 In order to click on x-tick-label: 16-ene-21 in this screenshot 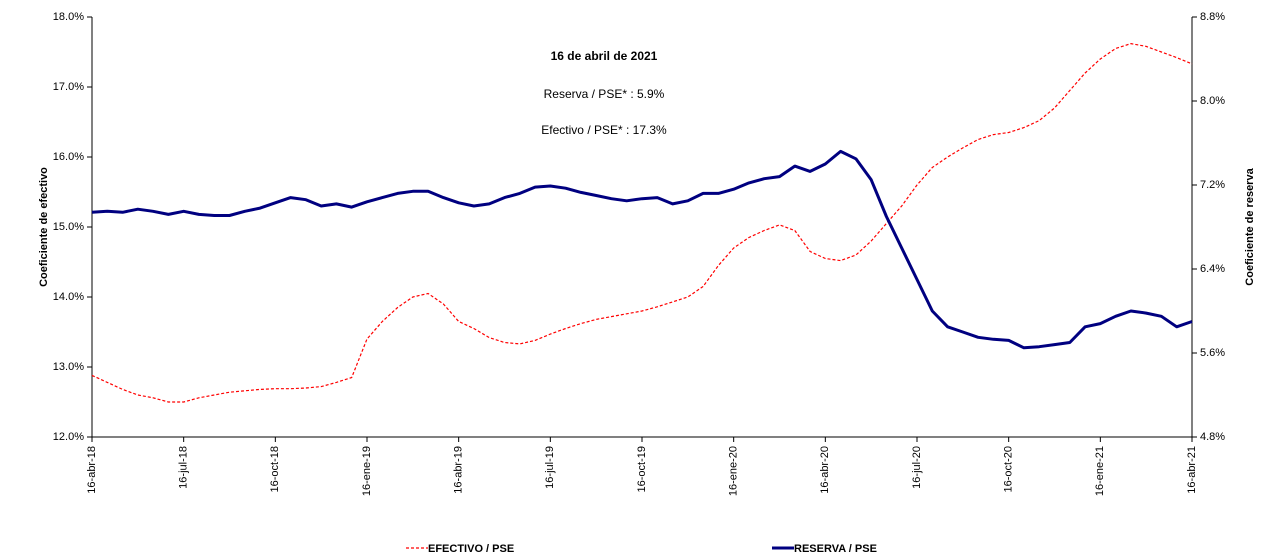, I will do `click(1100, 471)`.